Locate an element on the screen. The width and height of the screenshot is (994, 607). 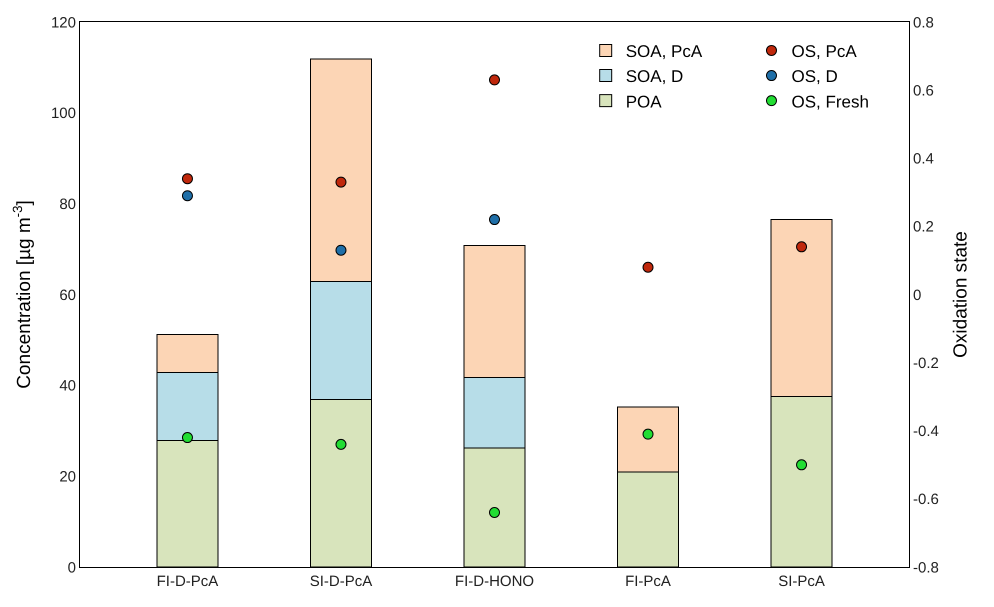
y-tick-label: 40 is located at coordinates (67, 386).